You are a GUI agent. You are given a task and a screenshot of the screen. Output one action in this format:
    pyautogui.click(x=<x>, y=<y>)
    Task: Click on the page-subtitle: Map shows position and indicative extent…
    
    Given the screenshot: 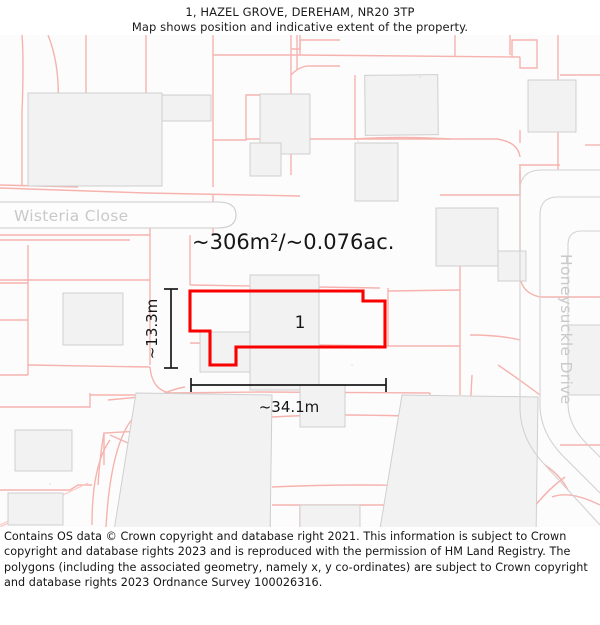 What is the action you would take?
    pyautogui.click(x=300, y=27)
    